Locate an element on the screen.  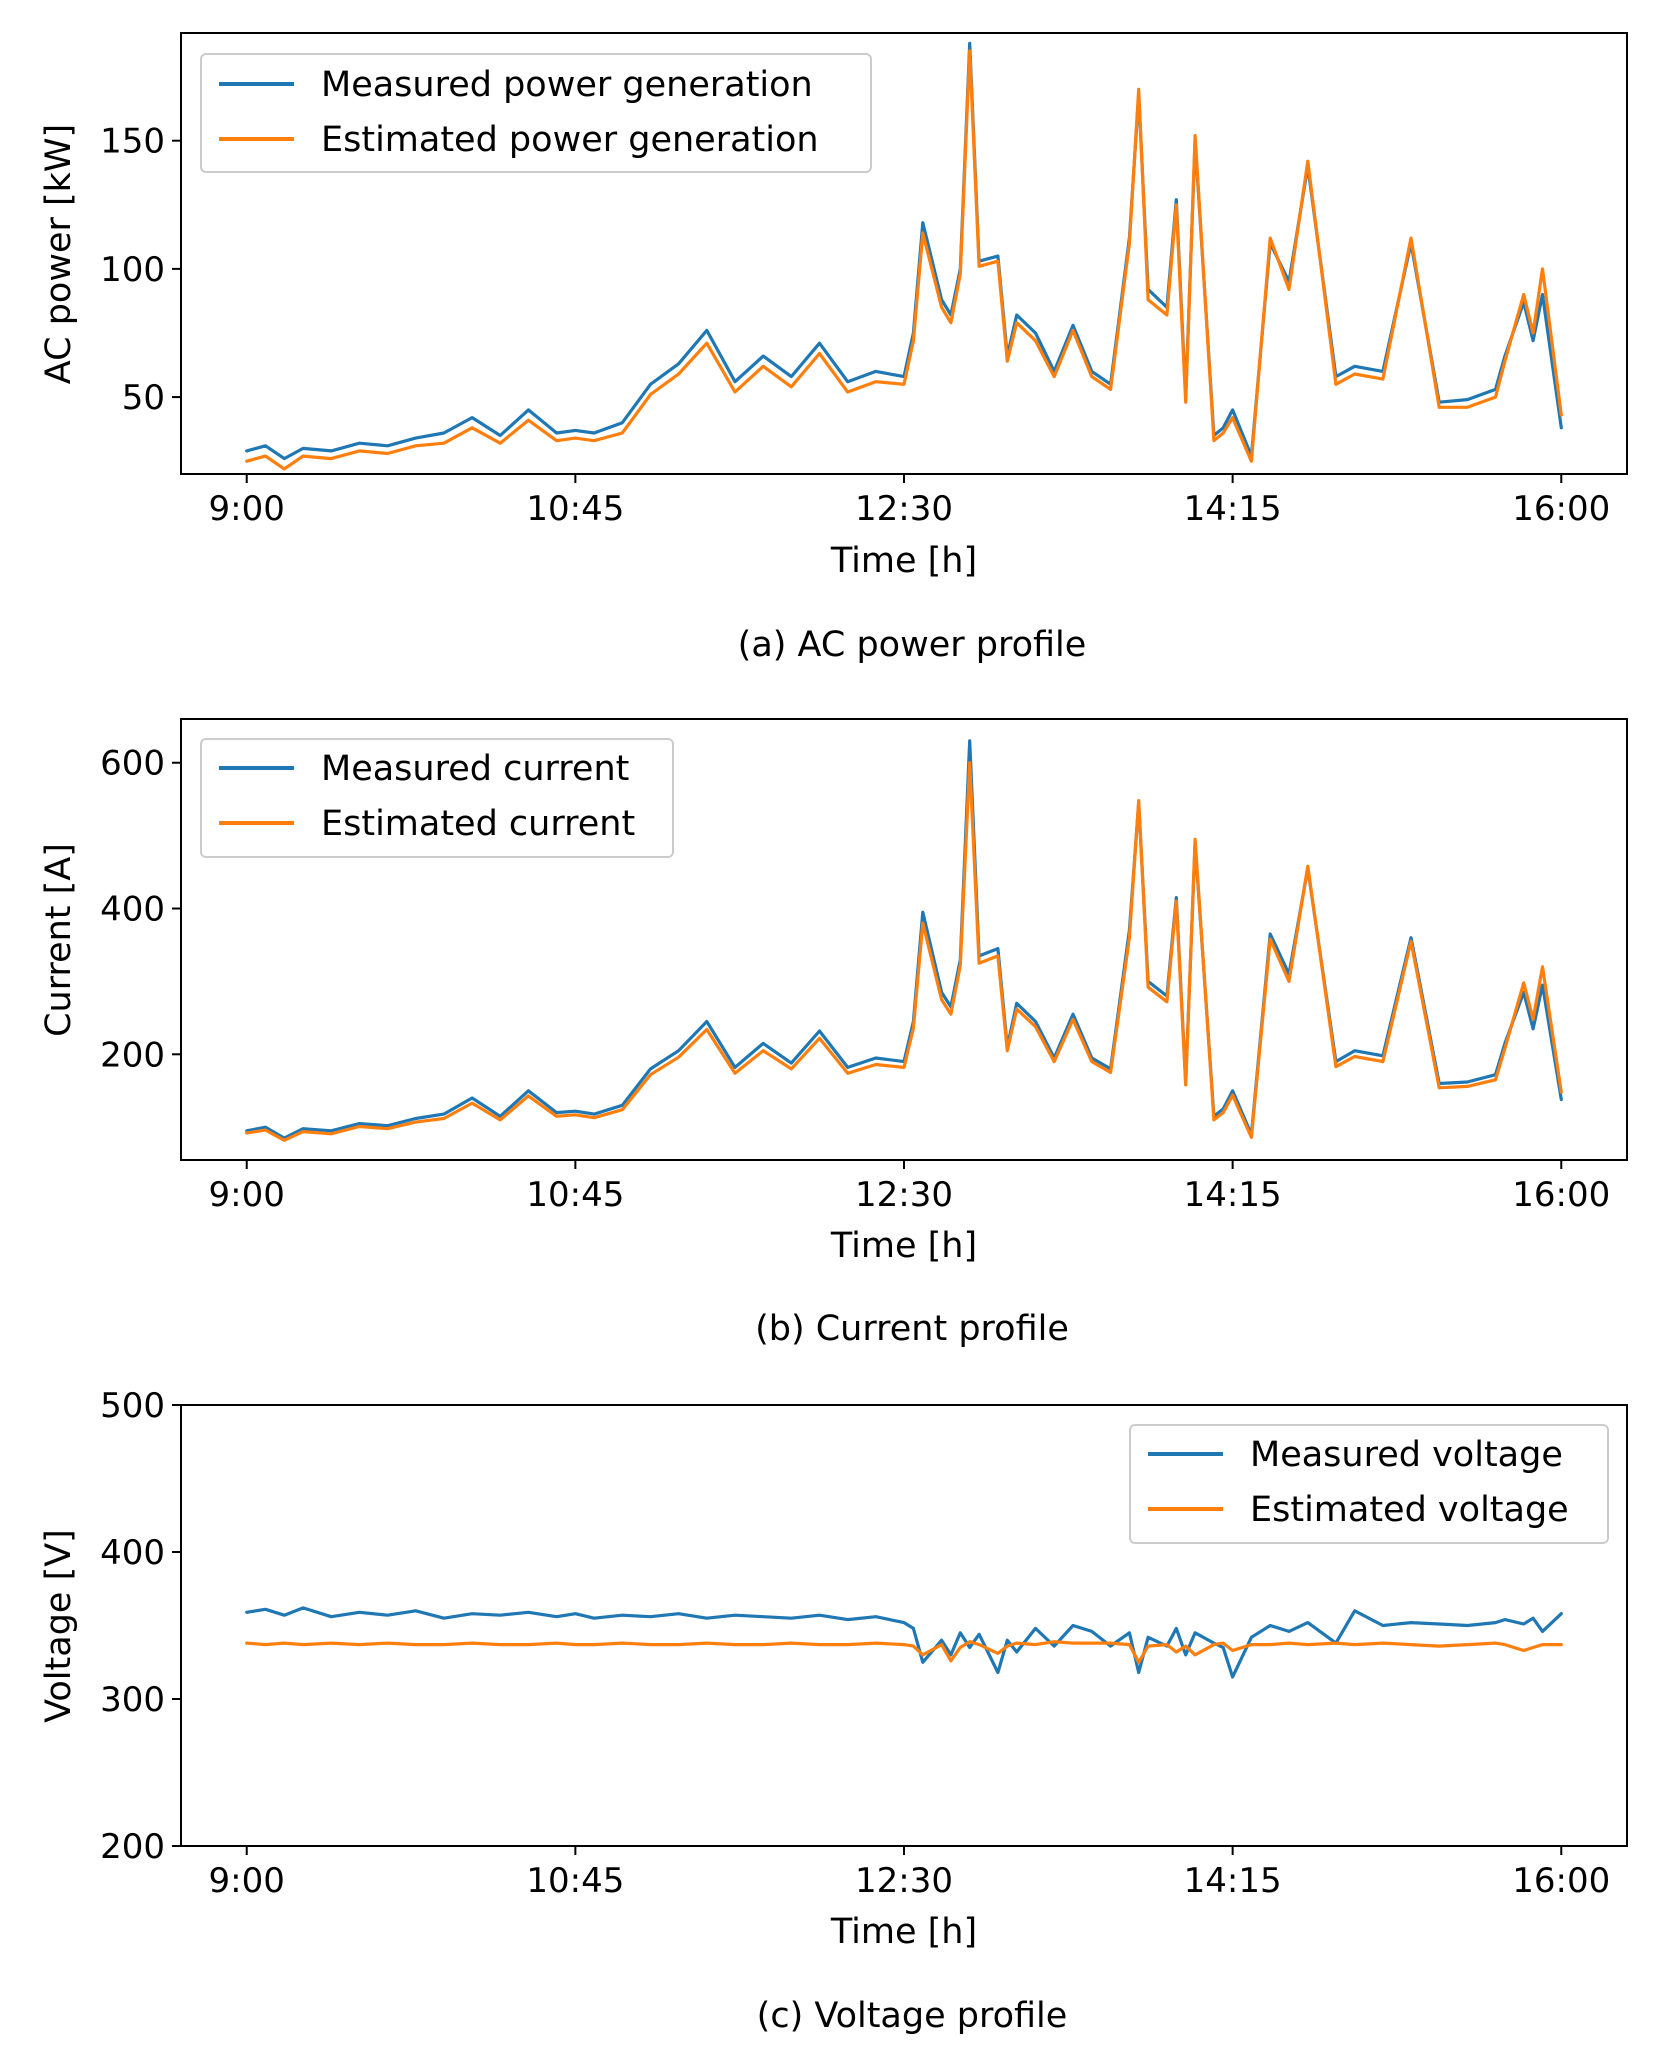
y-axis-label: AC power [kW] is located at coordinates (59, 254).